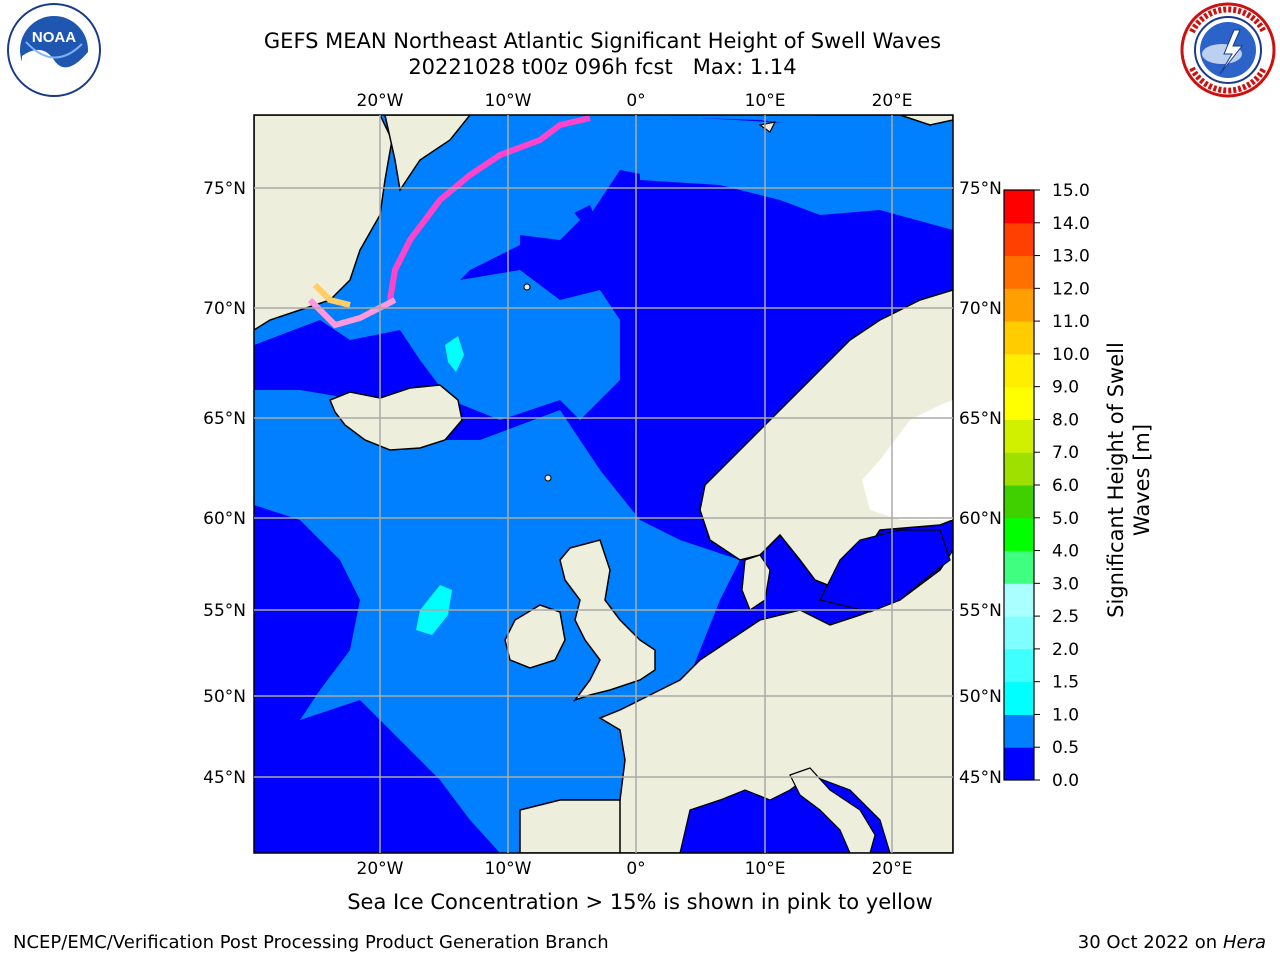  I want to click on lon-tick-top: 10°E, so click(765, 101).